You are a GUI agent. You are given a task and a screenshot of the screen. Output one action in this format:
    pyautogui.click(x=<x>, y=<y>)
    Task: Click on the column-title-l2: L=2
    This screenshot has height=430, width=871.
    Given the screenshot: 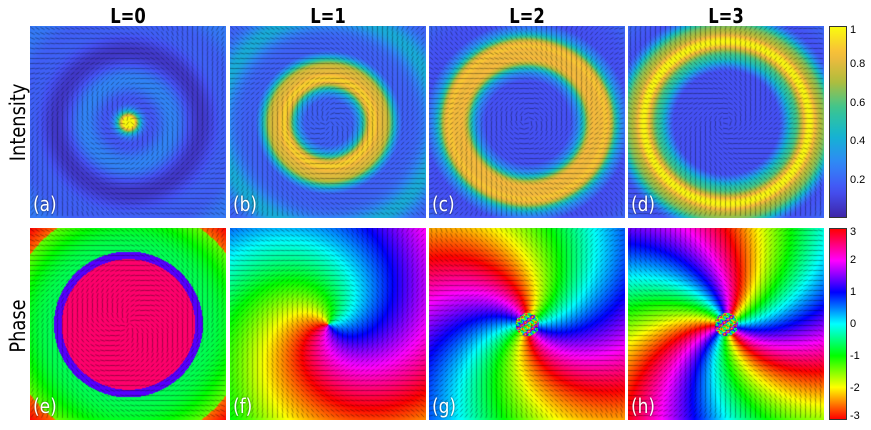 What is the action you would take?
    pyautogui.click(x=527, y=16)
    